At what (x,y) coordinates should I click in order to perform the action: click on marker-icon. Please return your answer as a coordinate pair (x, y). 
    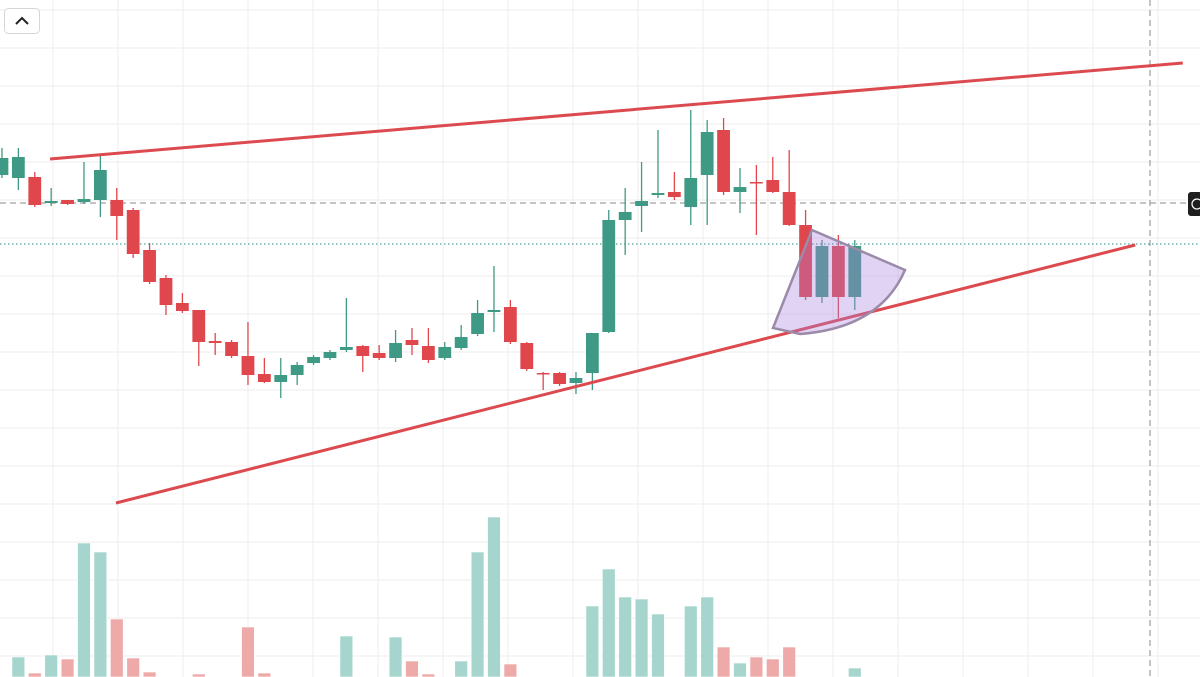
    Looking at the image, I should click on (1195, 204).